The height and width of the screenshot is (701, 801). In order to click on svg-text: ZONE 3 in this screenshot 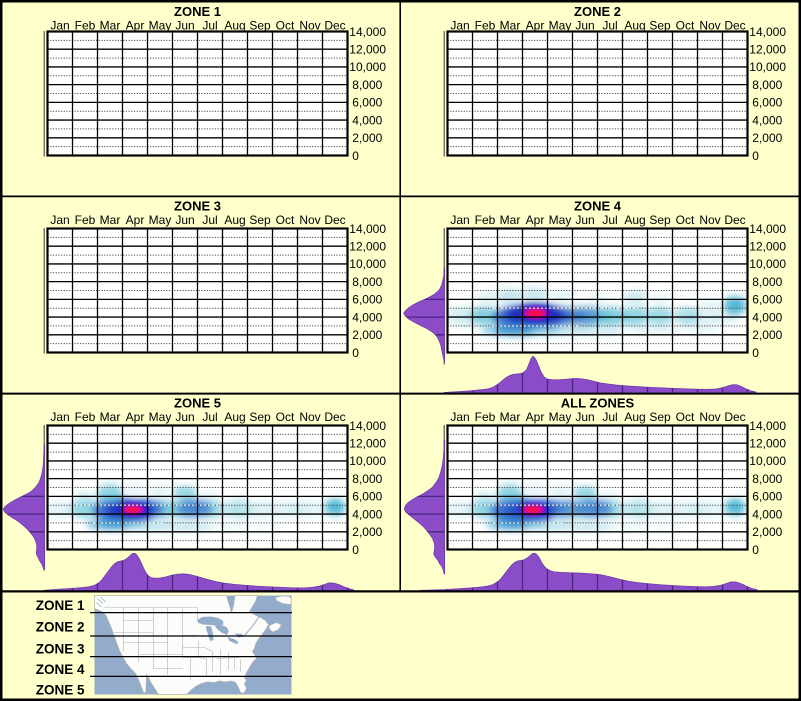, I will do `click(197, 206)`.